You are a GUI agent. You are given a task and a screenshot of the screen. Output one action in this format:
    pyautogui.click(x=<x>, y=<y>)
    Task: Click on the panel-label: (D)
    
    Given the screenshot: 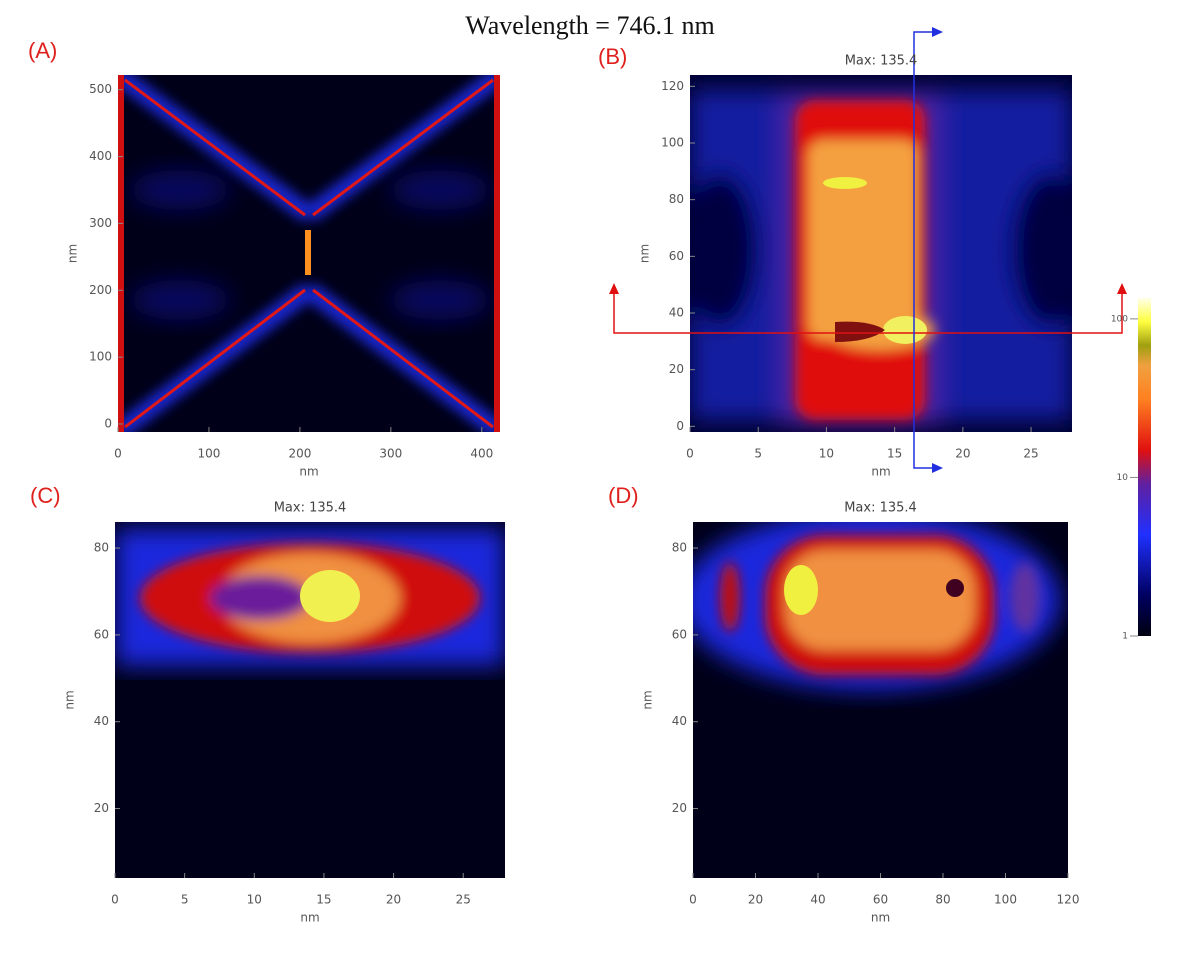 What is the action you would take?
    pyautogui.click(x=623, y=495)
    